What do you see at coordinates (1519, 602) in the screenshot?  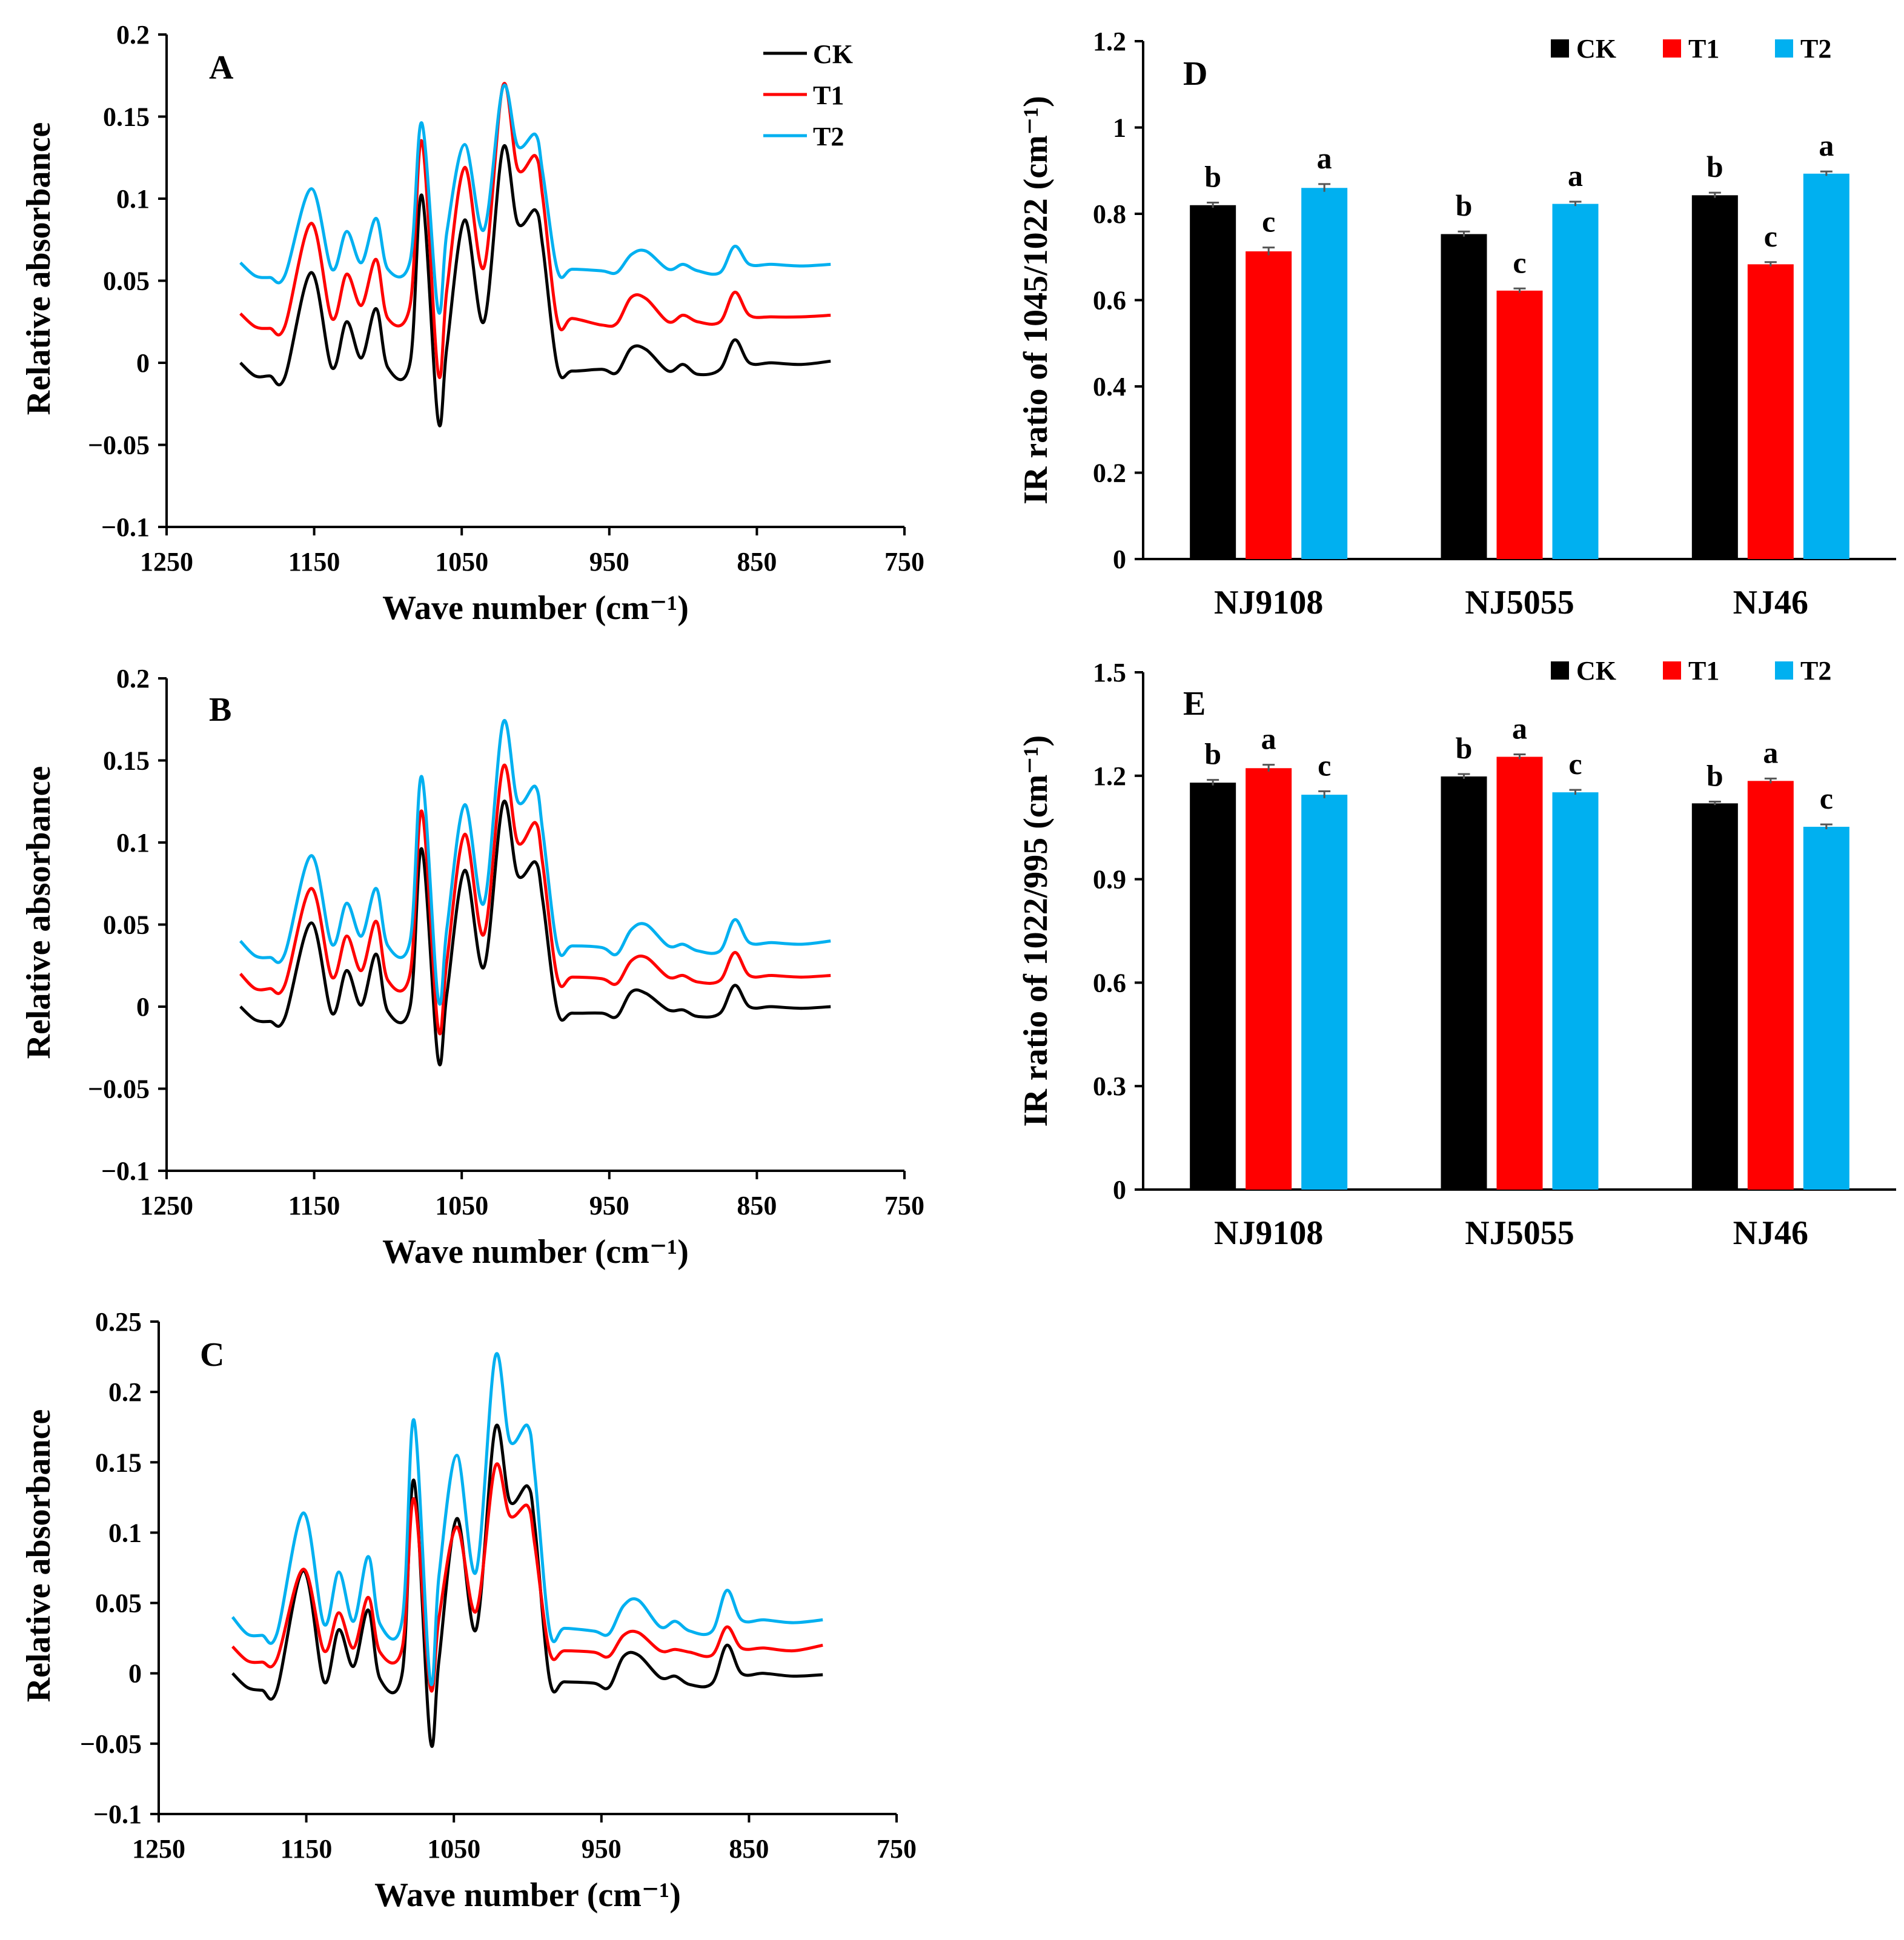 I see `category-label: NJ5055` at bounding box center [1519, 602].